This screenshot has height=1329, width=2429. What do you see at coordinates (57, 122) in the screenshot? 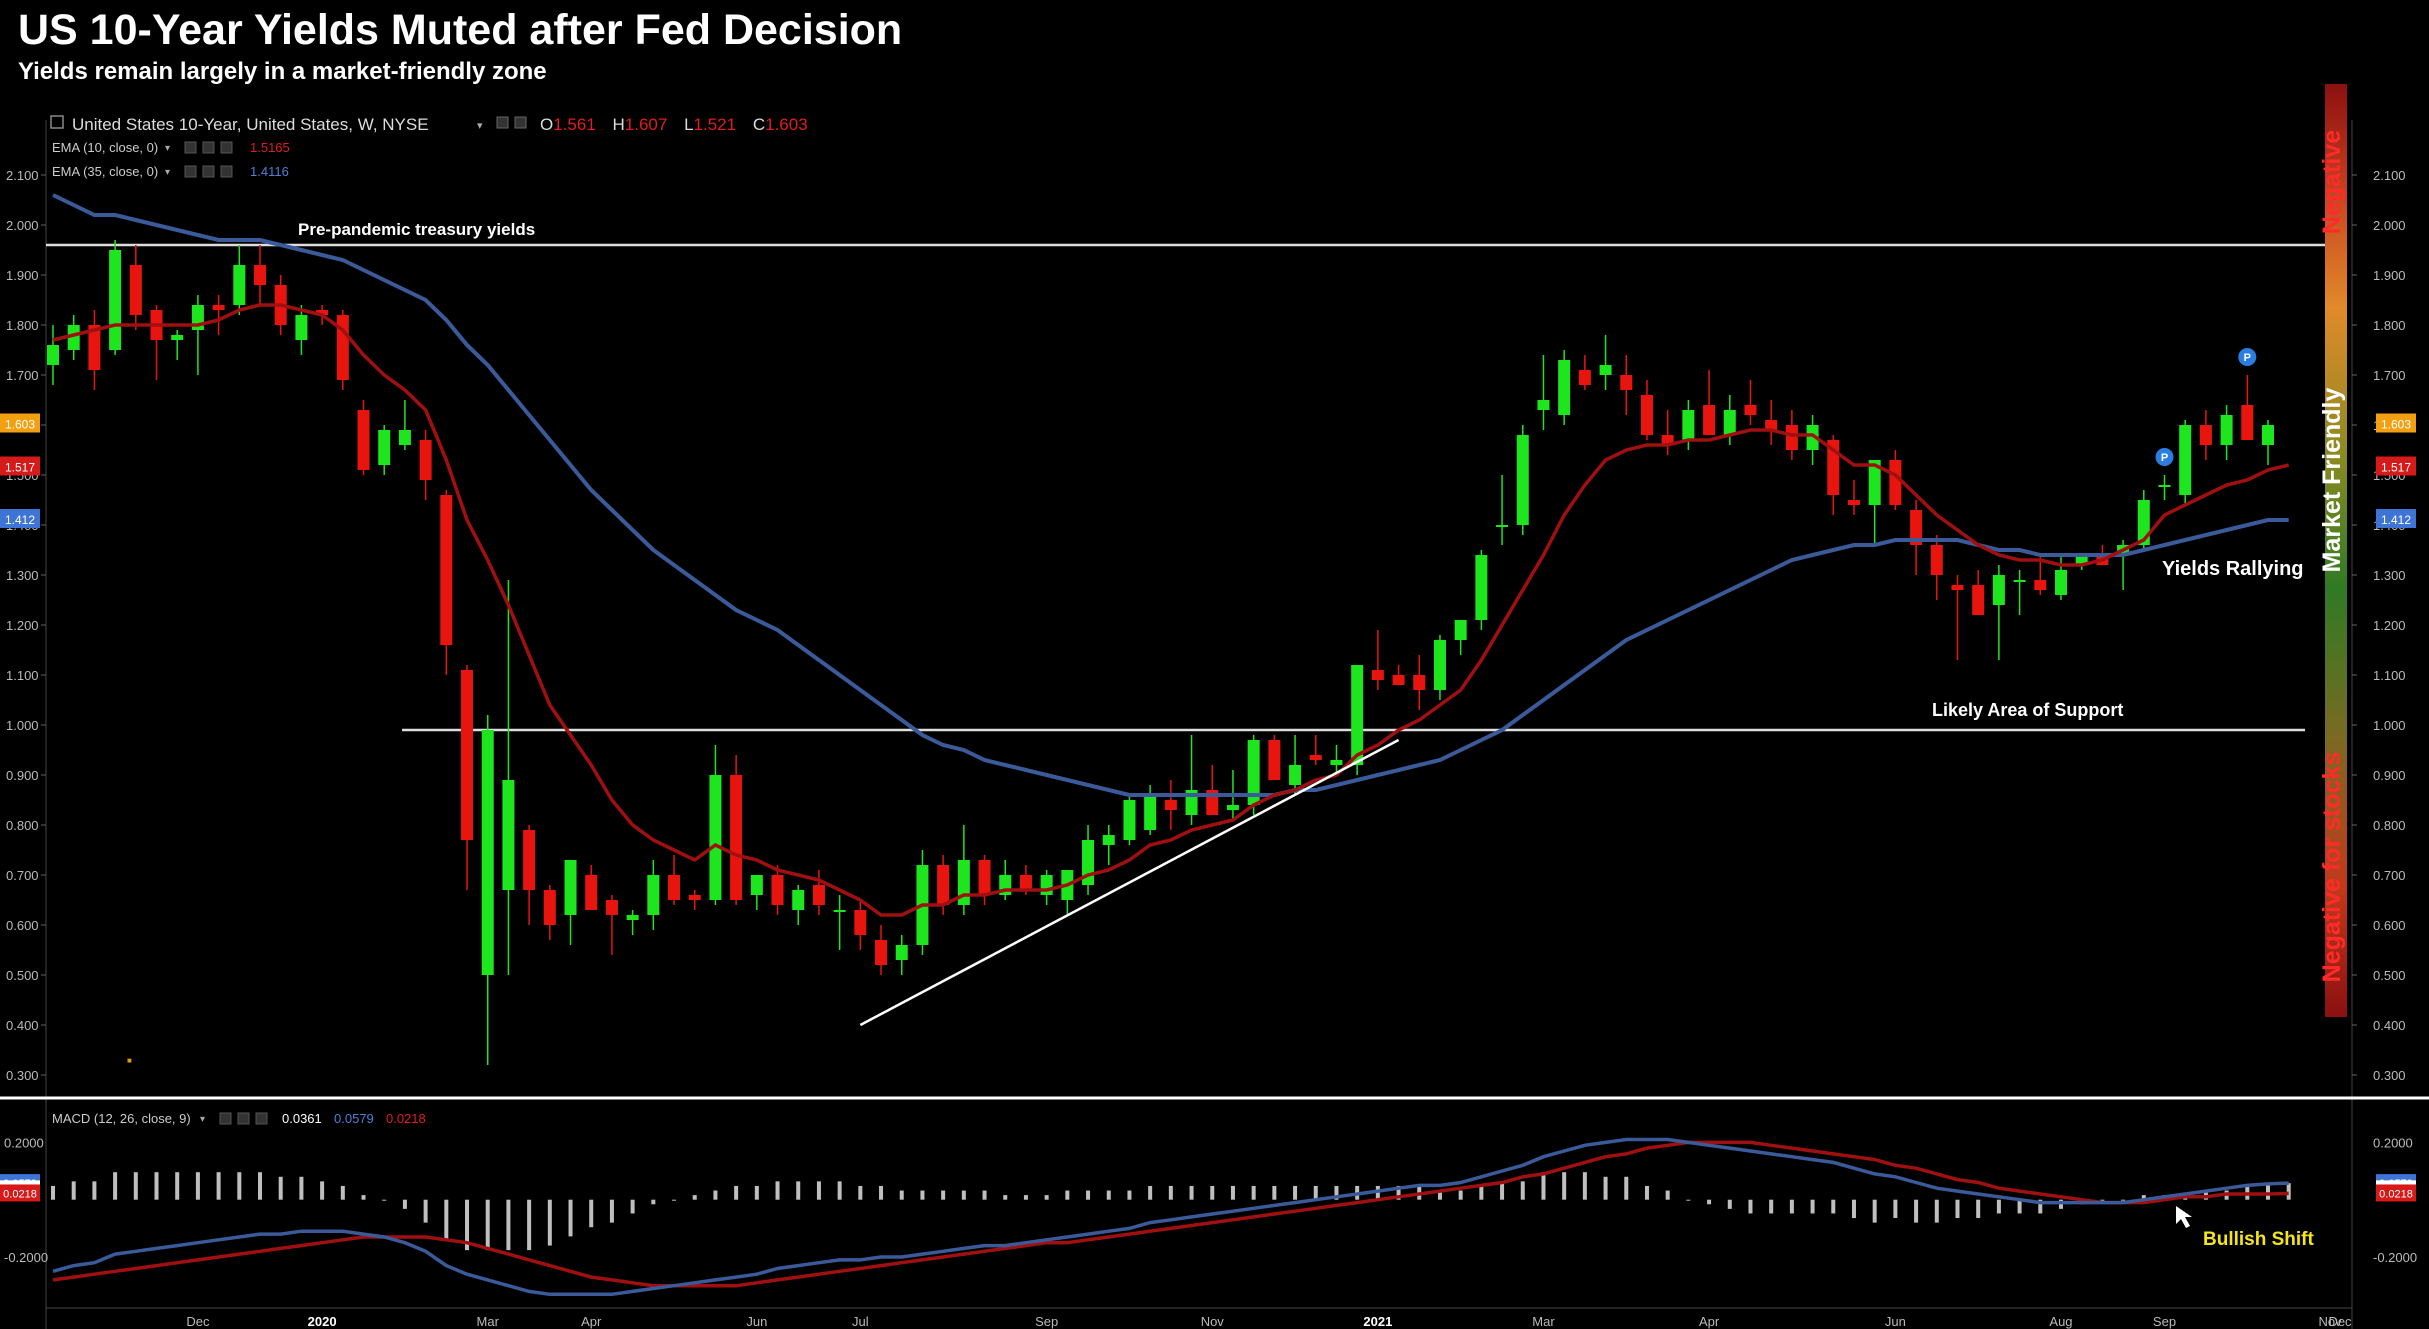
I see `collapse-icon` at bounding box center [57, 122].